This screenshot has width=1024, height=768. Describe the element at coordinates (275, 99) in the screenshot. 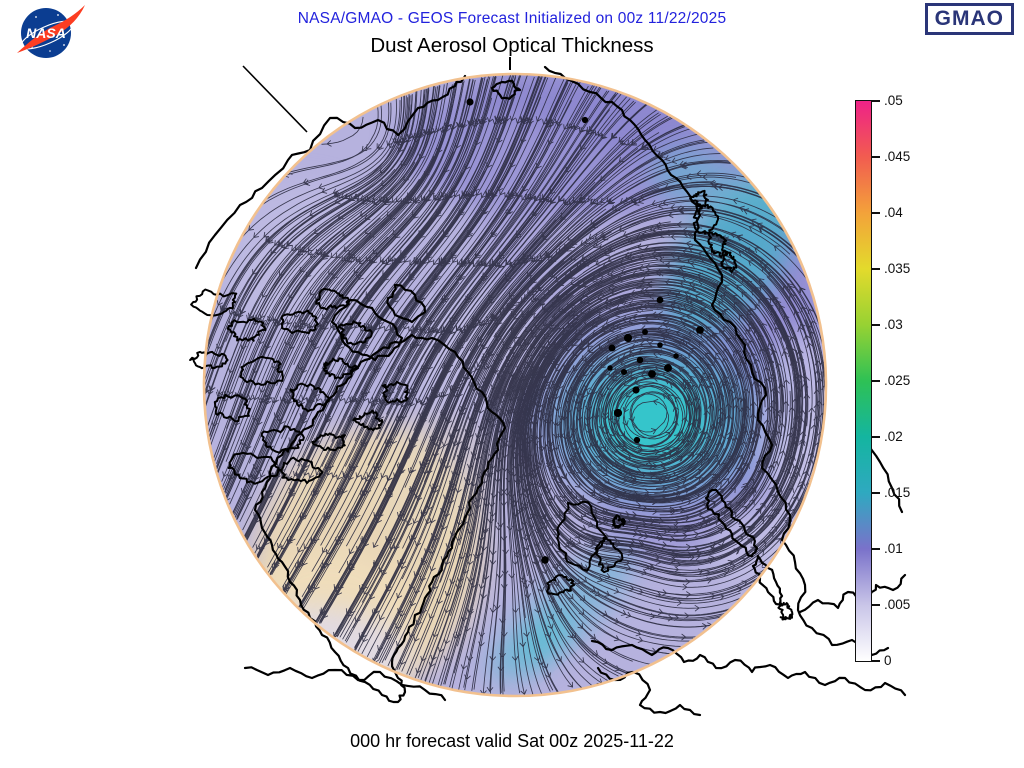

I see `leader-line` at that location.